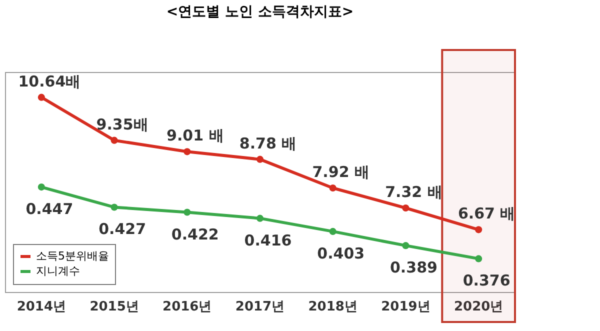  Describe the element at coordinates (58, 271) in the screenshot. I see `legend-label: 지니계수` at that location.